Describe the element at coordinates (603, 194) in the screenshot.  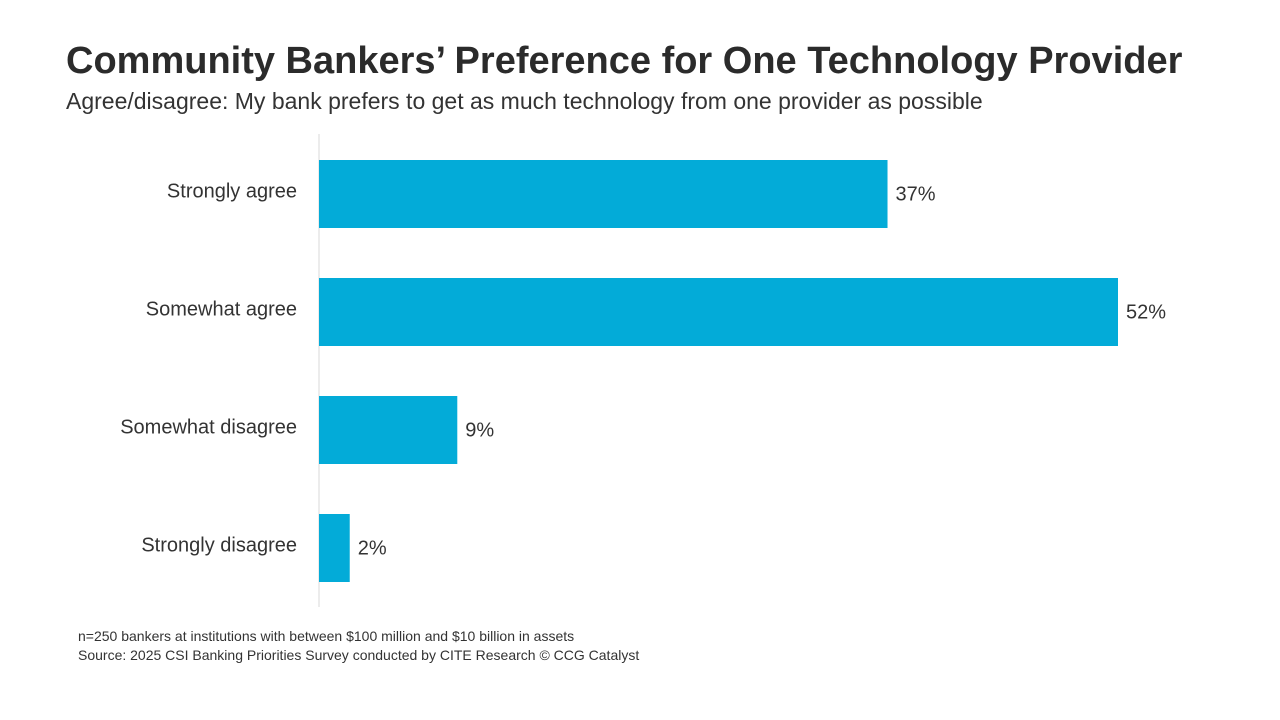
I see `bar-strongly-agree` at that location.